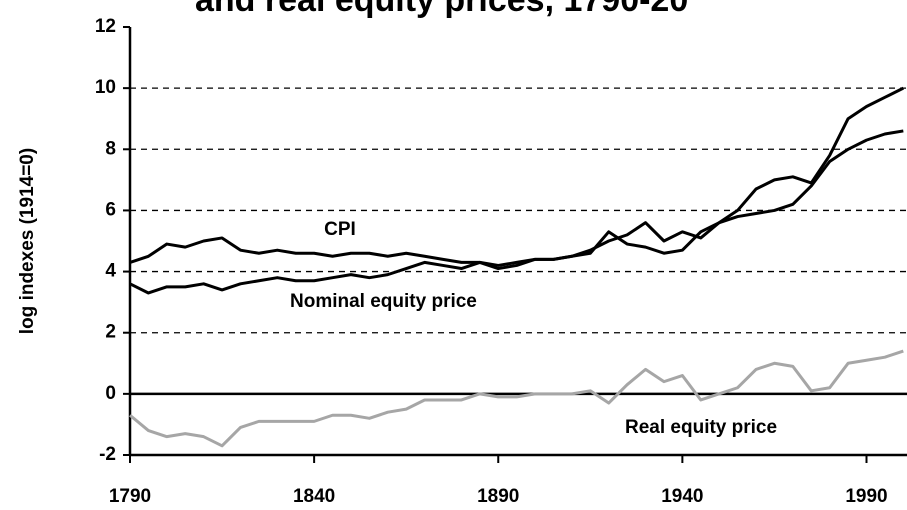 Image resolution: width=907 pixels, height=510 pixels. Describe the element at coordinates (110, 148) in the screenshot. I see `y-tick-label: 8` at that location.